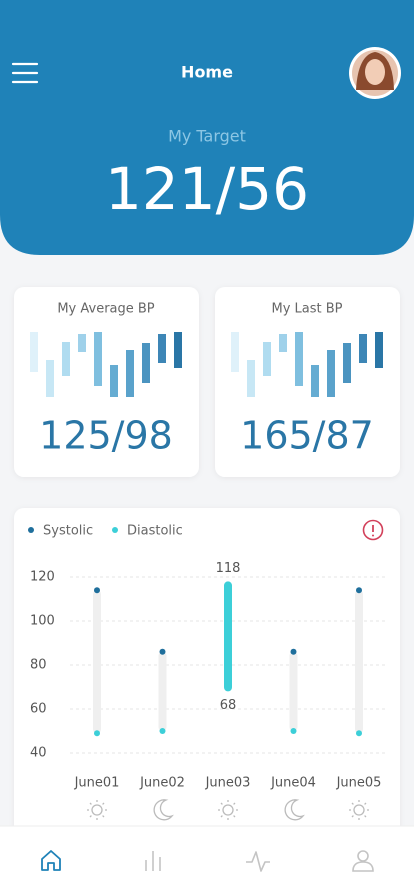  What do you see at coordinates (105, 309) in the screenshot?
I see `card-title: My Average BP` at bounding box center [105, 309].